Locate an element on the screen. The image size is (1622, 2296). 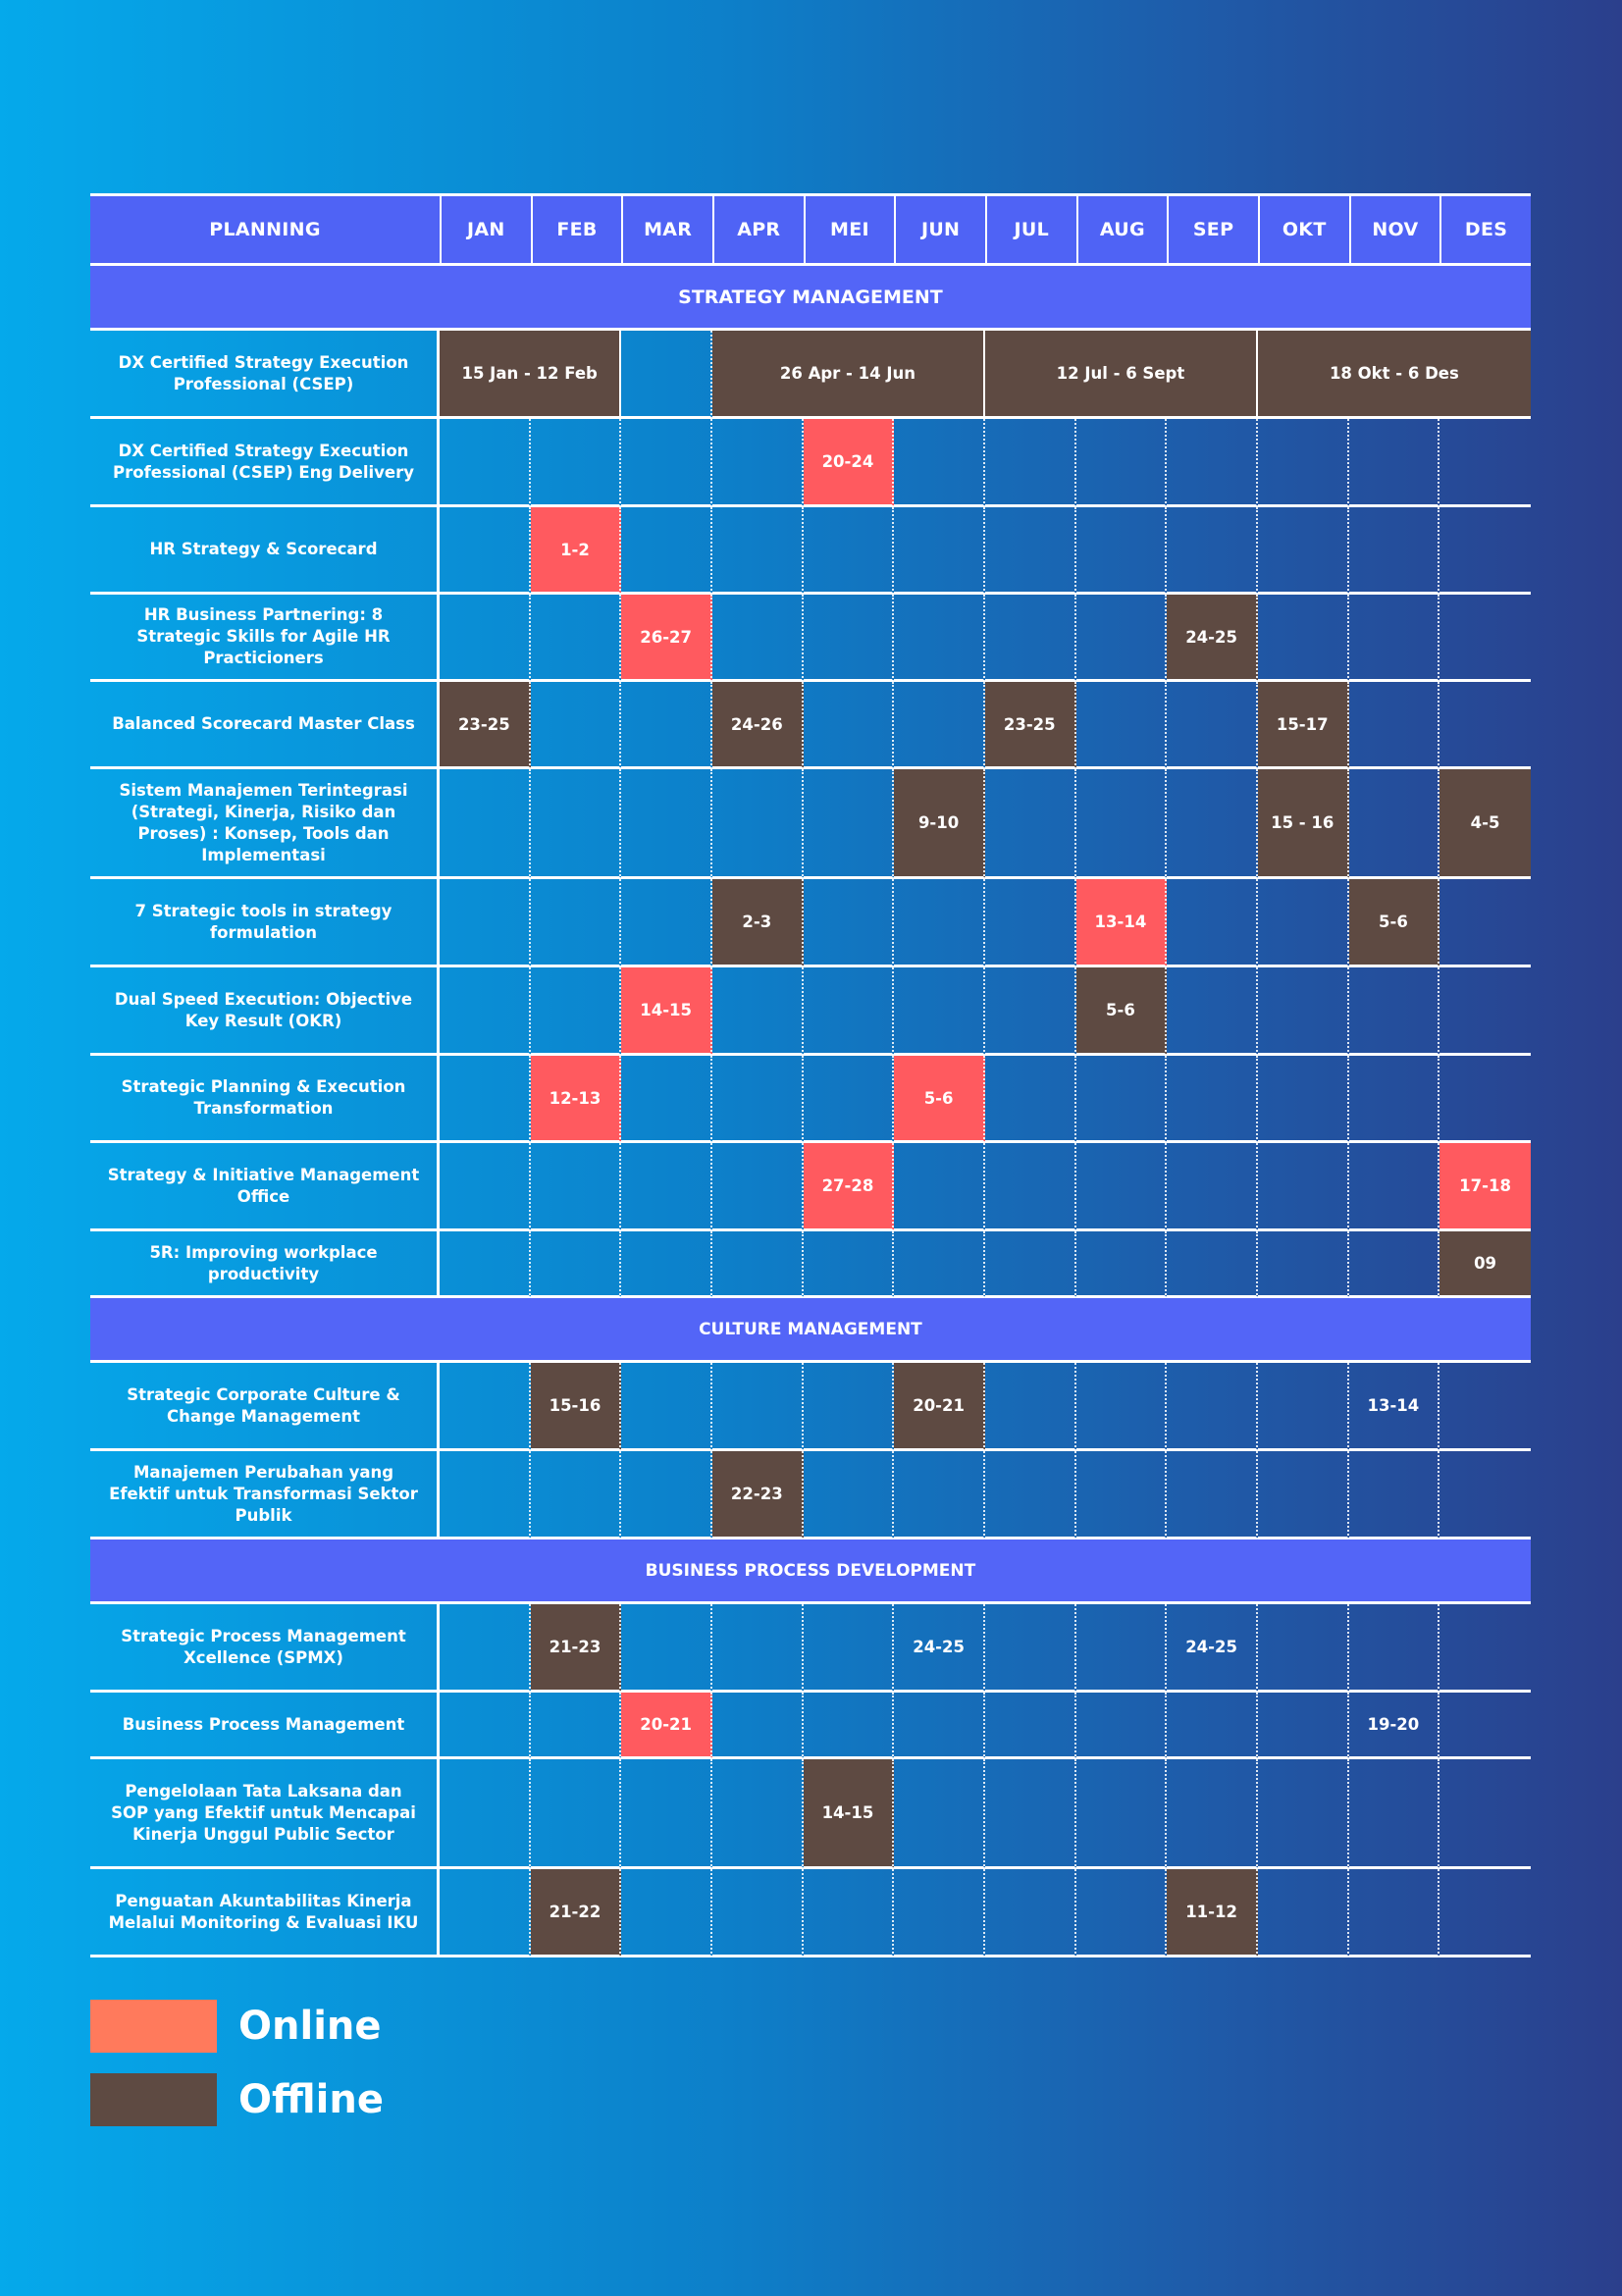
schedule-date-cell: 4-5 is located at coordinates (1485, 824).